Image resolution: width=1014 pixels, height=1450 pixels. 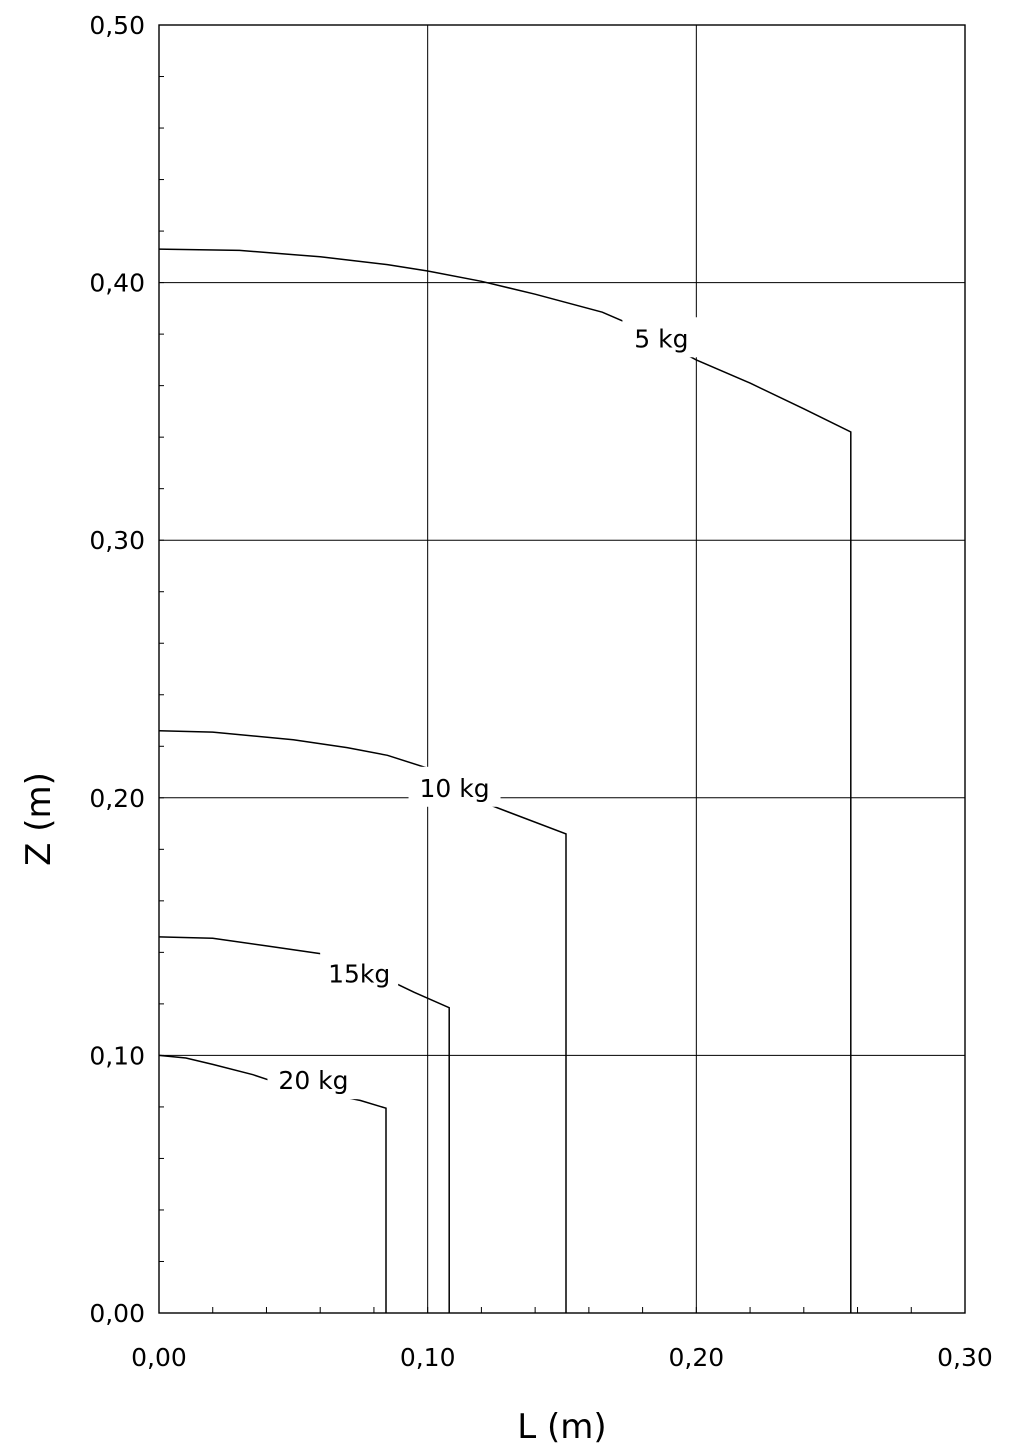 I want to click on x-tick-label: 0,20, so click(x=696, y=1357).